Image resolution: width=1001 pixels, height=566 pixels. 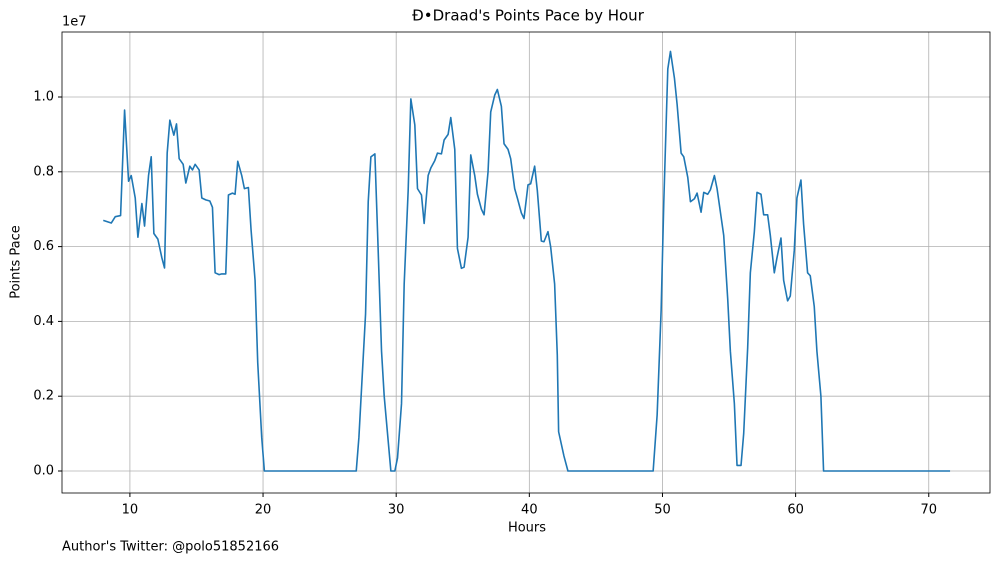 What do you see at coordinates (170, 547) in the screenshot?
I see `footnote: Author's Twitter: @polo51852166` at bounding box center [170, 547].